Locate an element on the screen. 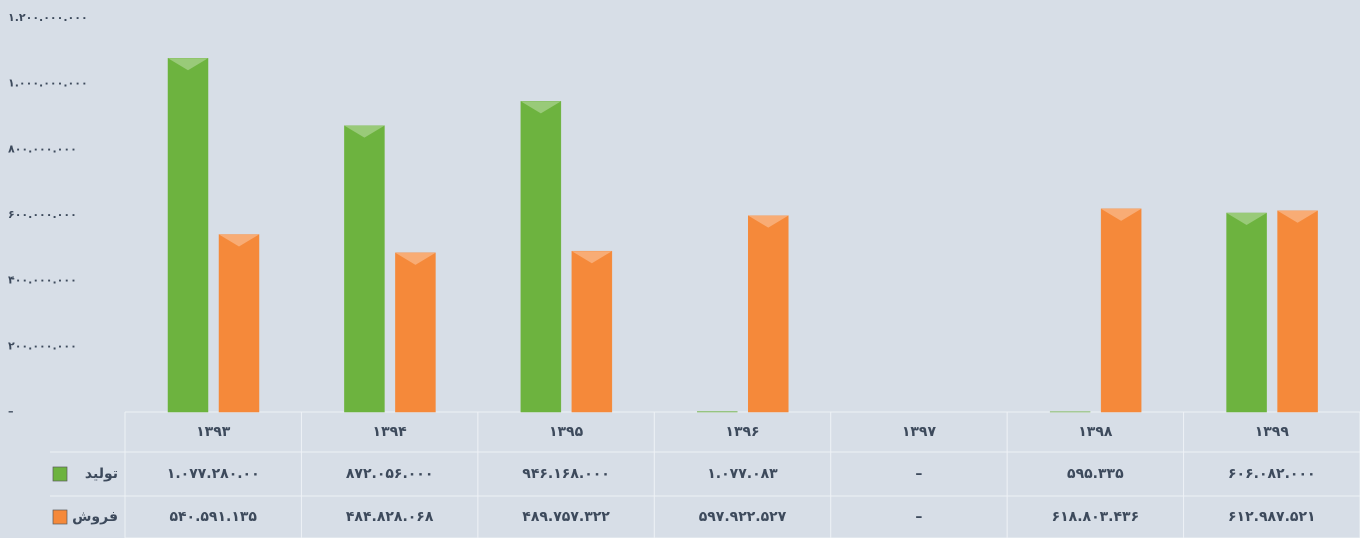 This screenshot has width=1360, height=538. table-value: ۱.۰۷۷.۲۸۰.۰۰ is located at coordinates (213, 474).